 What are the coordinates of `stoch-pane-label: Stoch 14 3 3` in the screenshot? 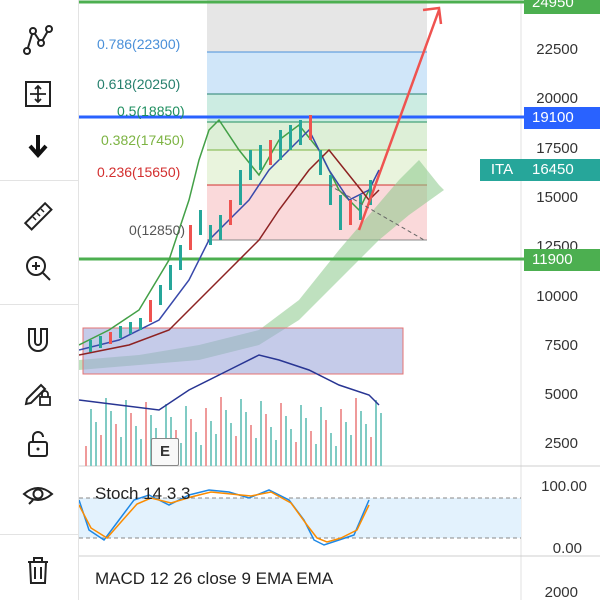 It's located at (143, 493).